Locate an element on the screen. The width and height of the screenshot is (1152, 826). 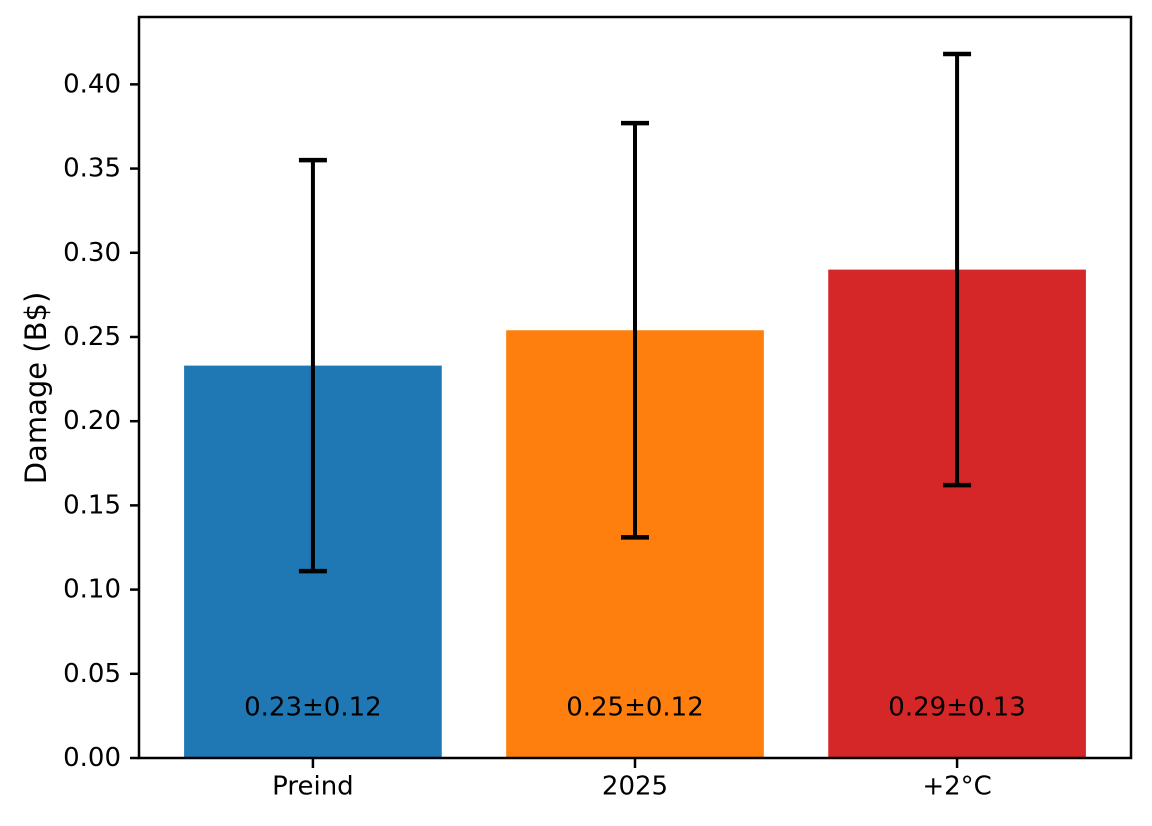
y-tick-label: 0.00 is located at coordinates (92, 758).